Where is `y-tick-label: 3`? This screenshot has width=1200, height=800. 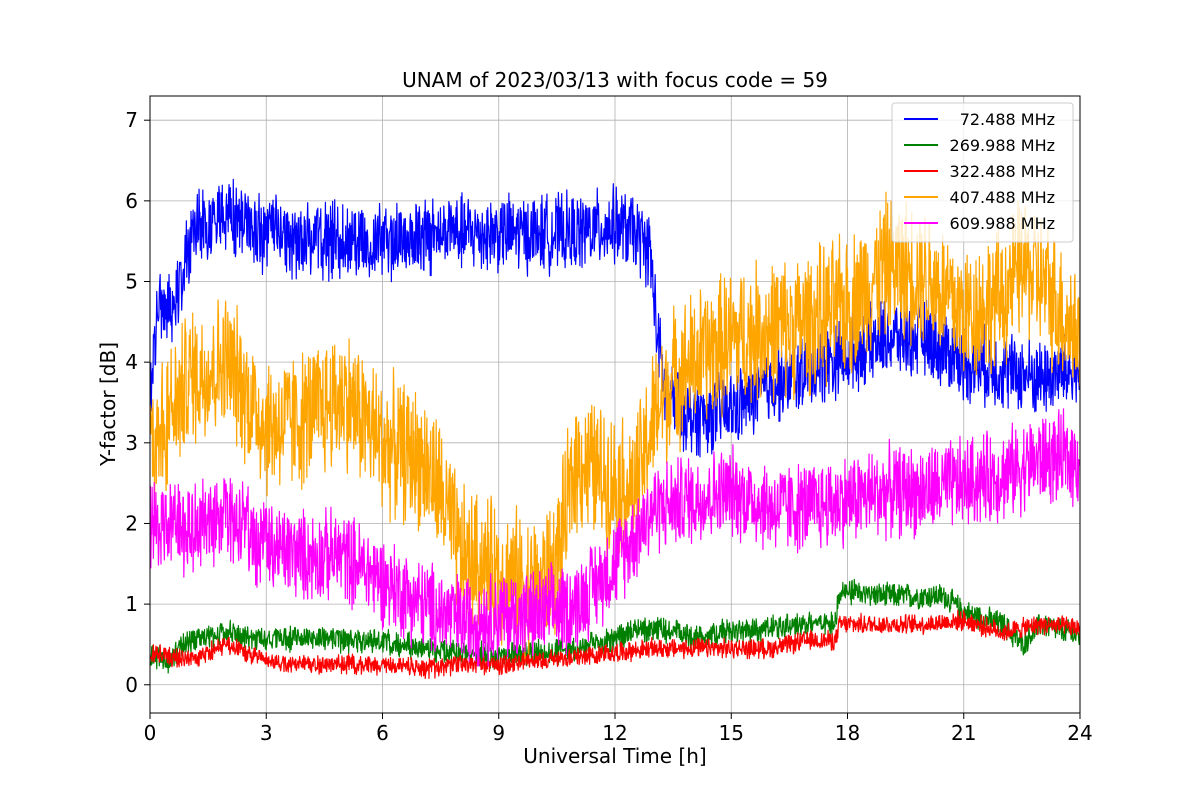
y-tick-label: 3 is located at coordinates (131, 443).